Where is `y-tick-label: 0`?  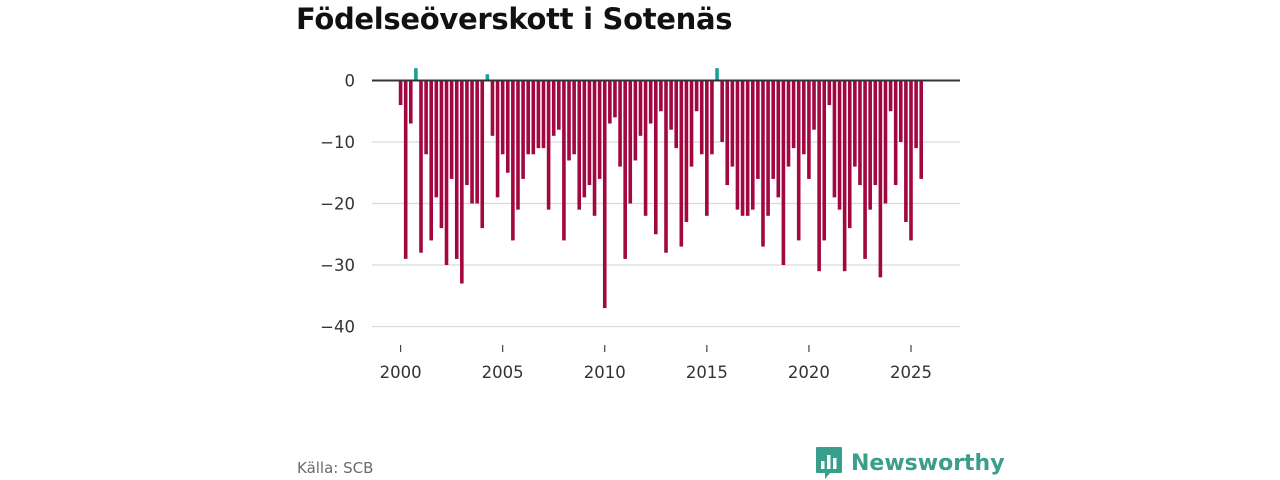 y-tick-label: 0 is located at coordinates (350, 80).